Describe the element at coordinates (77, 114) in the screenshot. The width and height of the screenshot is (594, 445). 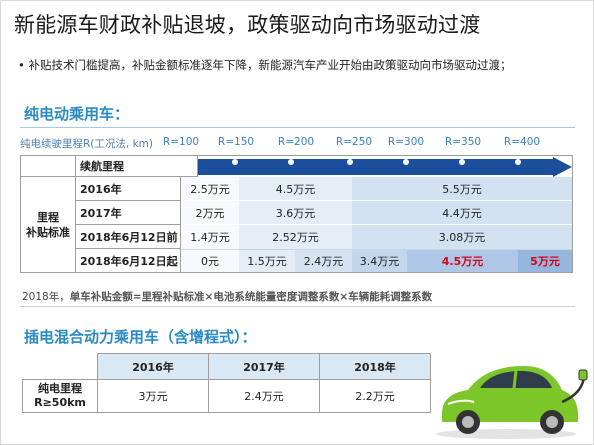
I see `bev-heading: 纯电动乘用车：` at that location.